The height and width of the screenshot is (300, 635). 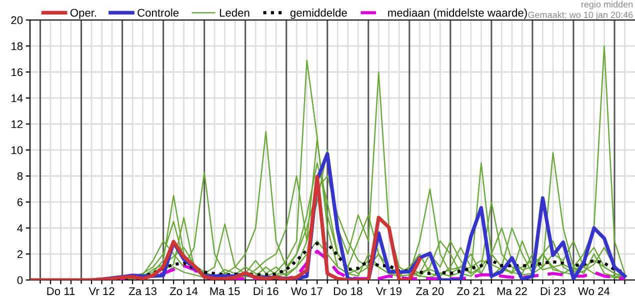 What do you see at coordinates (266, 291) in the screenshot?
I see `x-tick-label: Di 16` at bounding box center [266, 291].